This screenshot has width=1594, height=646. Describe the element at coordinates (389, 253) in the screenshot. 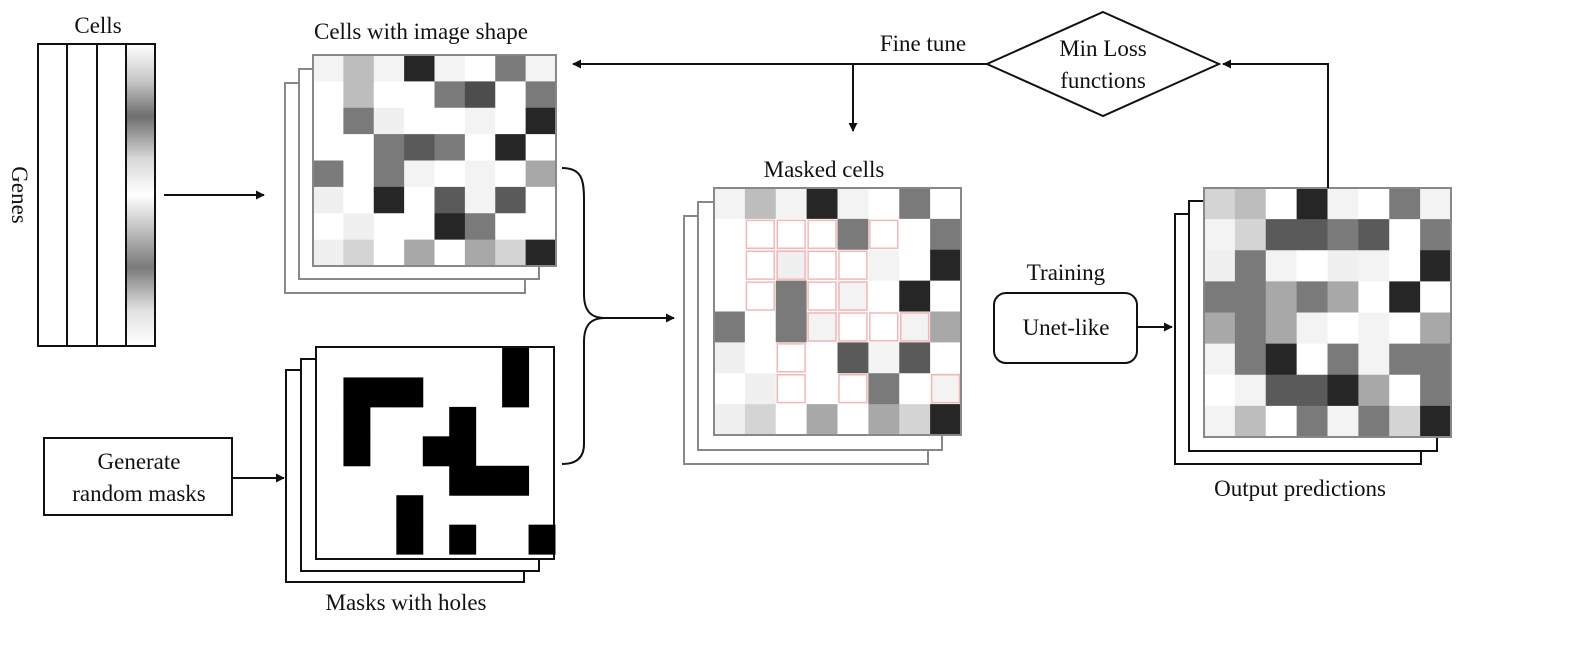

I see `cells-cell-r7-c2` at that location.